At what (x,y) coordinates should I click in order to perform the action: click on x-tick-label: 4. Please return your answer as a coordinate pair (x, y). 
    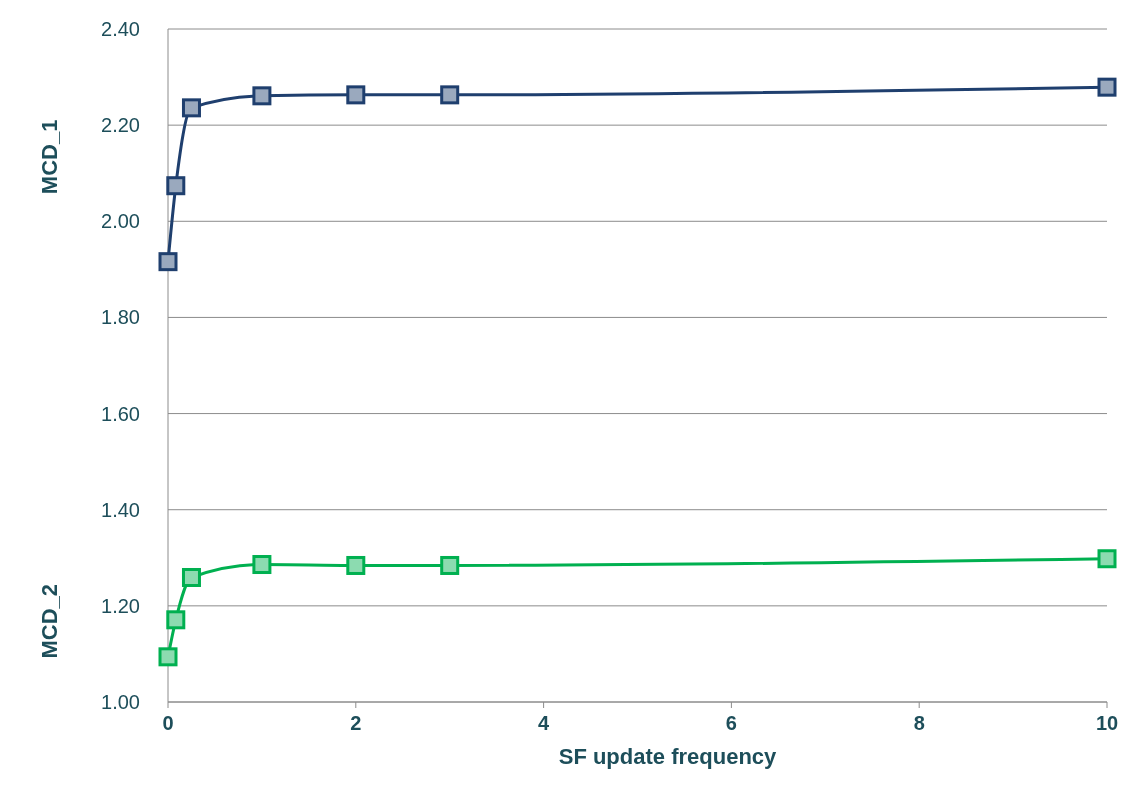
    Looking at the image, I should click on (544, 723).